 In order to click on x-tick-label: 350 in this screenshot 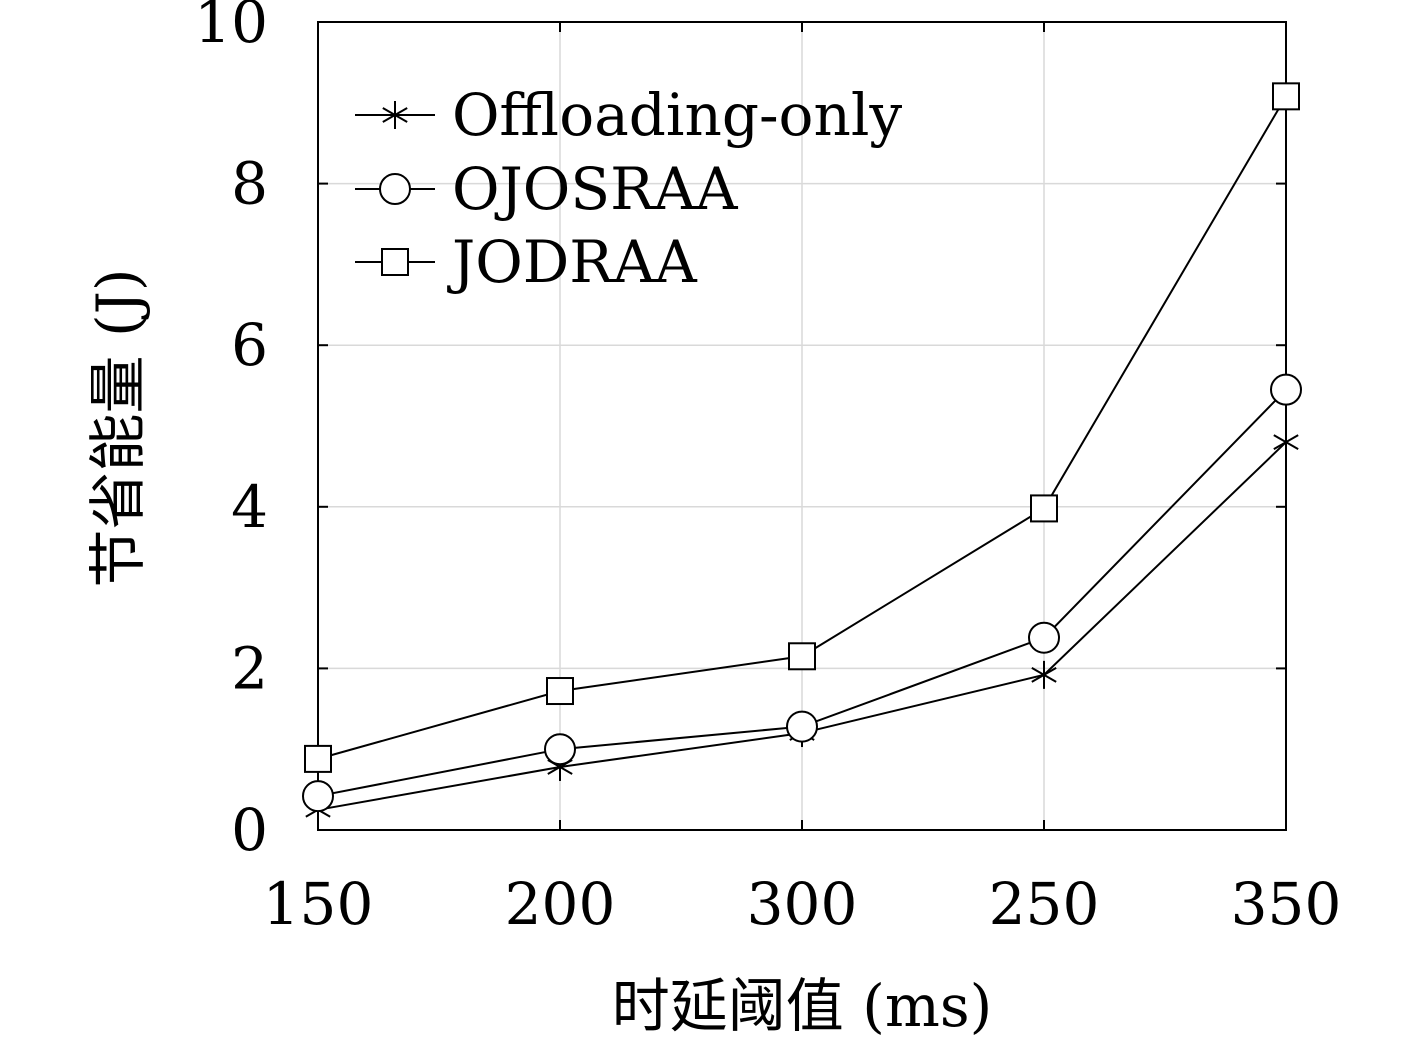, I will do `click(1286, 904)`.